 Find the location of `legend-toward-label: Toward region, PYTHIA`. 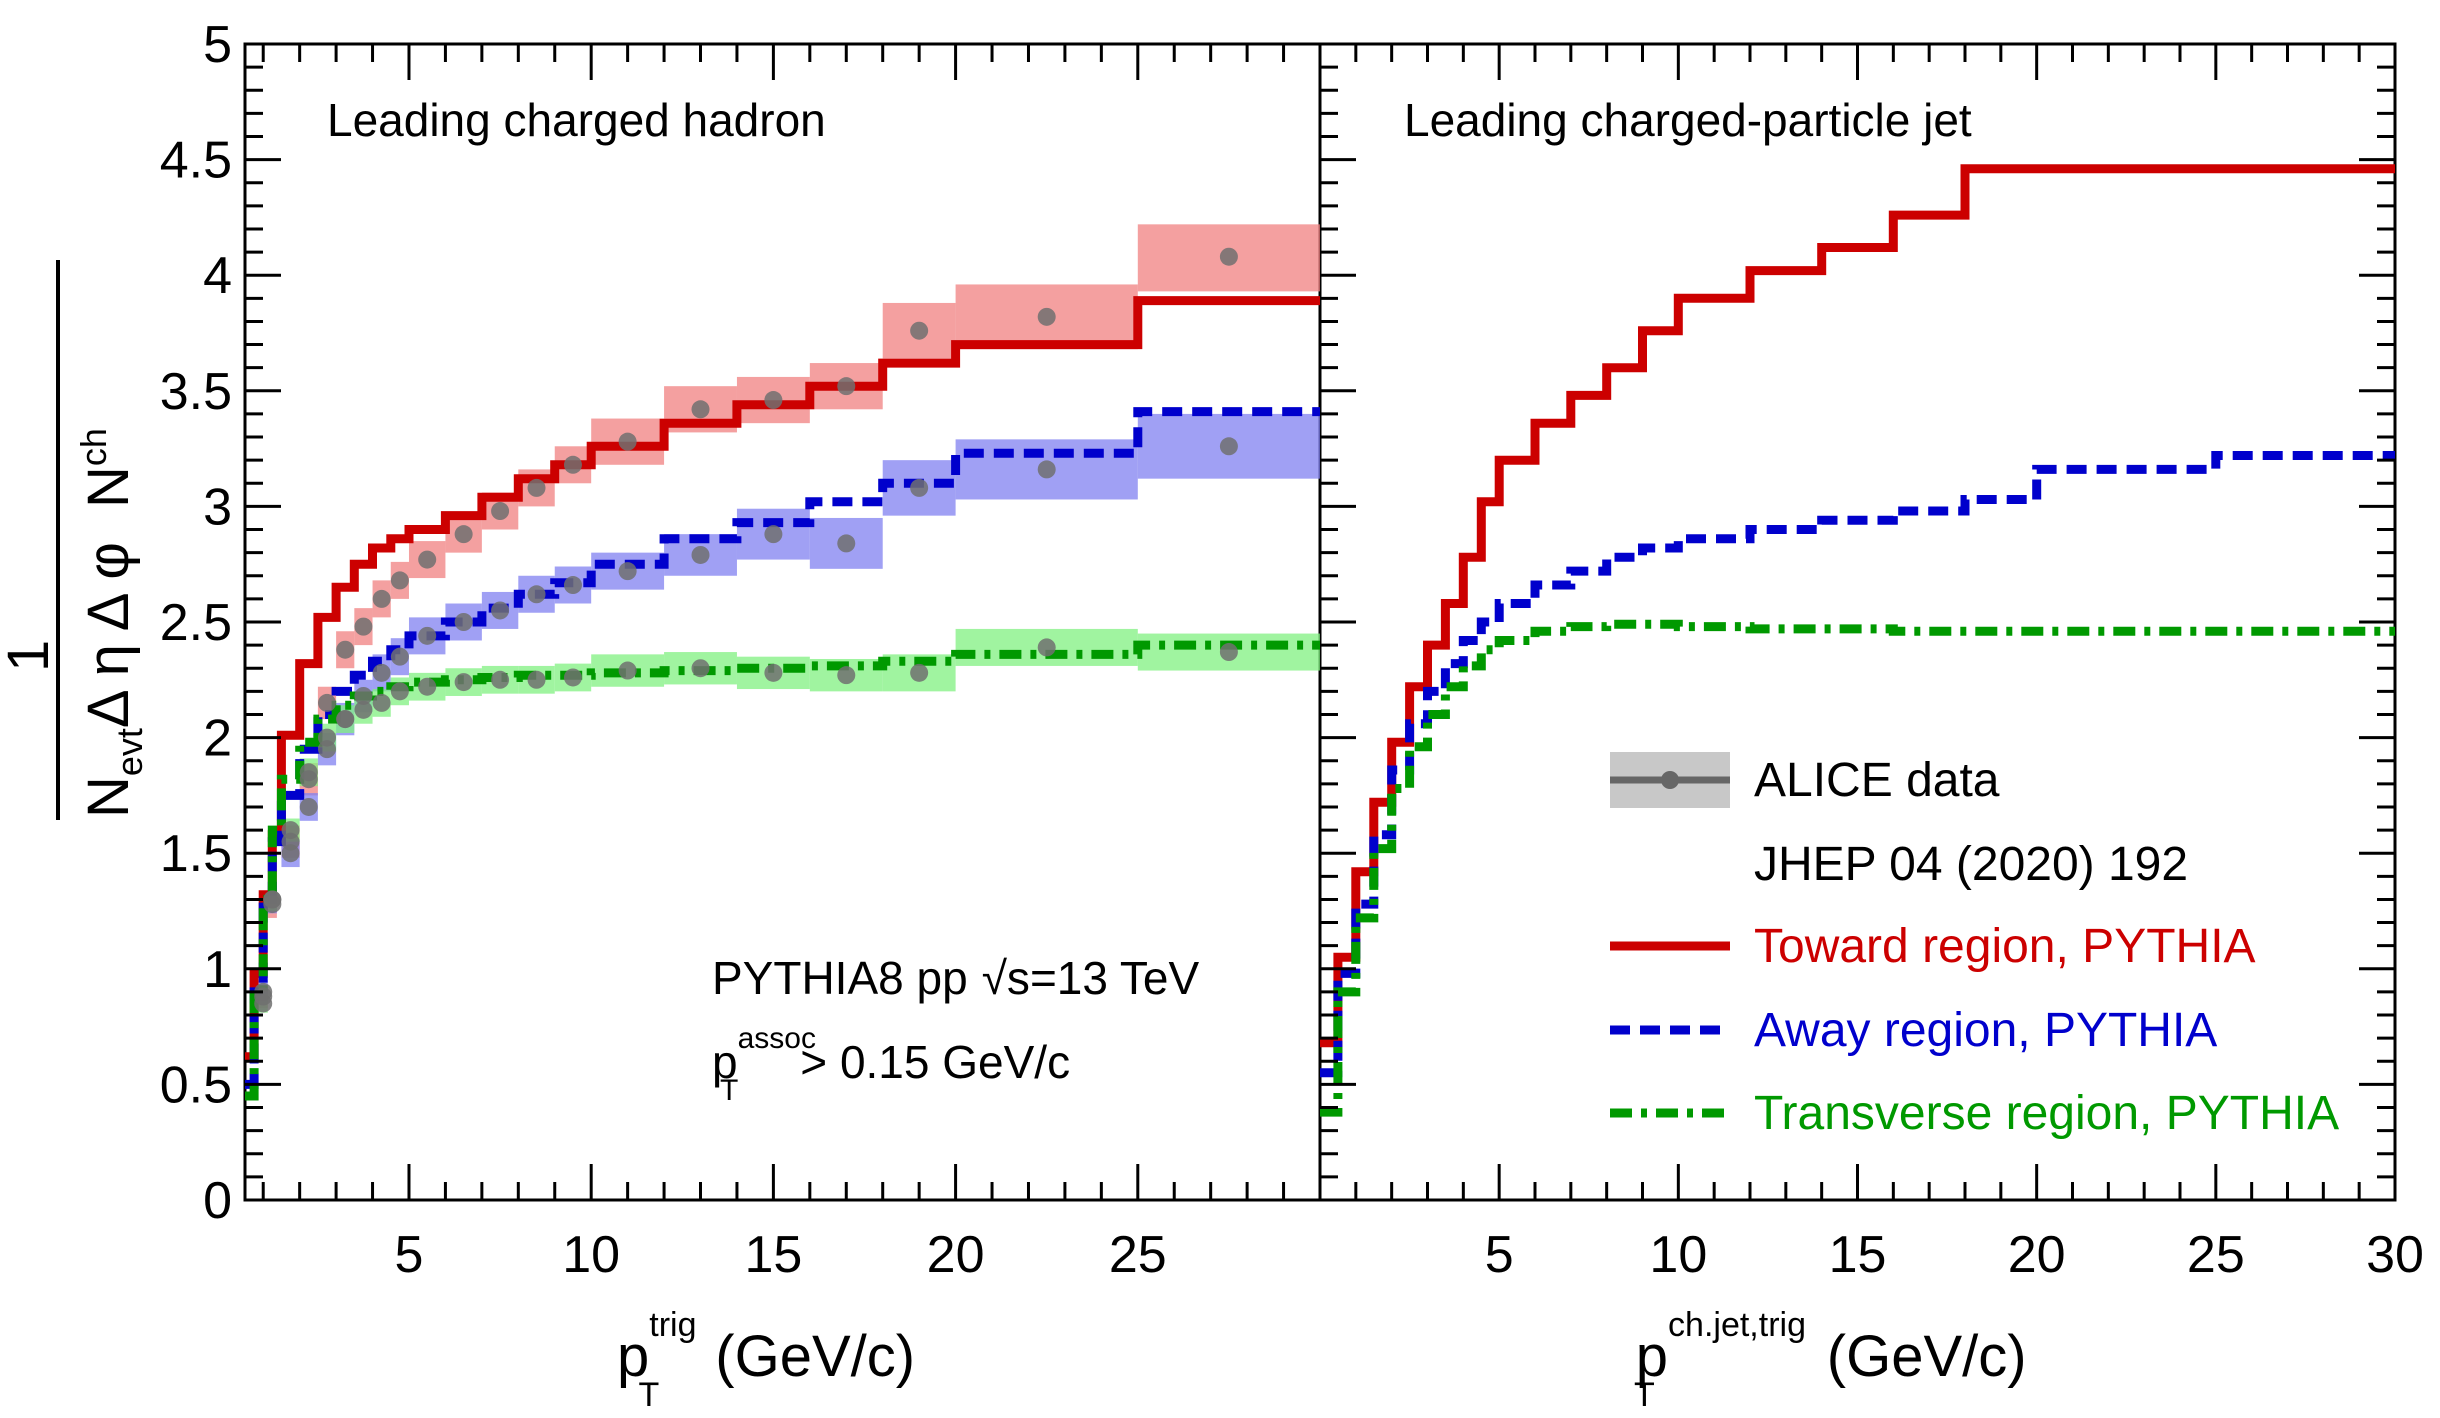

legend-toward-label: Toward region, PYTHIA is located at coordinates (2005, 946).